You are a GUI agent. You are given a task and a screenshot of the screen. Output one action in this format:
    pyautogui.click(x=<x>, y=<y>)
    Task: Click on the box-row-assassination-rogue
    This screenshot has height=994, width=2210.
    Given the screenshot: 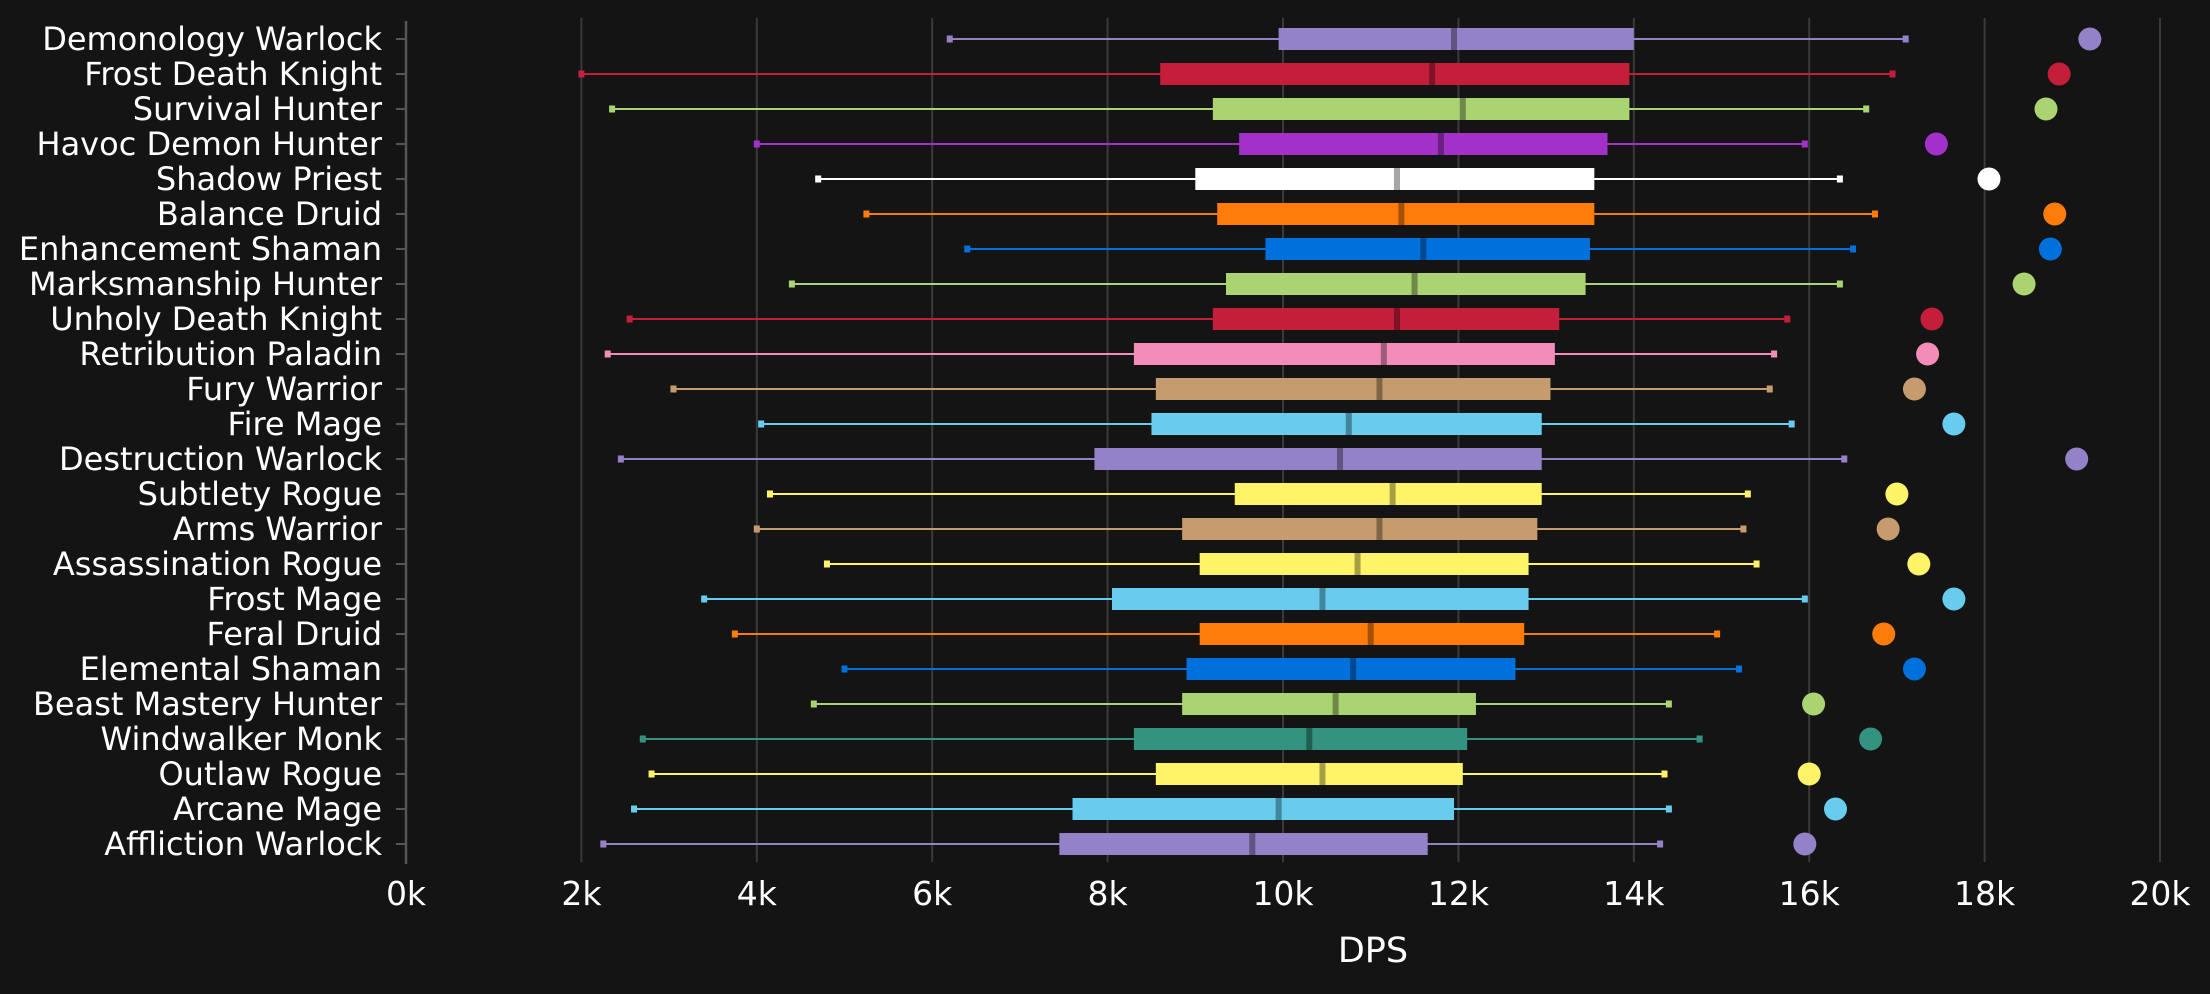 What is the action you would take?
    pyautogui.click(x=1377, y=564)
    